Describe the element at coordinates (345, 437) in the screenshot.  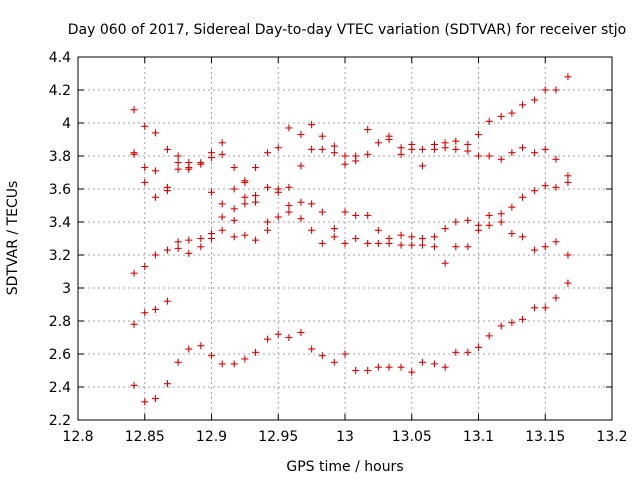
I see `x-tick-label: 13` at that location.